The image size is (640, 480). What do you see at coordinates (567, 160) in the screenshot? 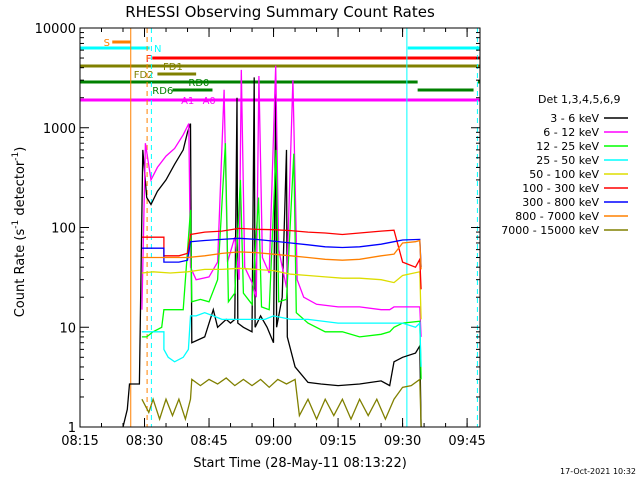
I see `legend-label: 25 - 50 keV` at bounding box center [567, 160].